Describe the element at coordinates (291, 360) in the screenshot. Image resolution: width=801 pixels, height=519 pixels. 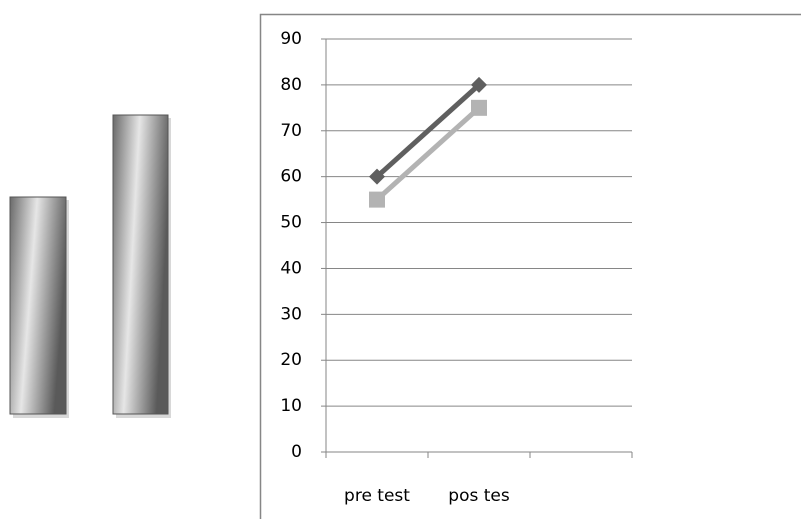
I see `y-tick-label: 20` at that location.